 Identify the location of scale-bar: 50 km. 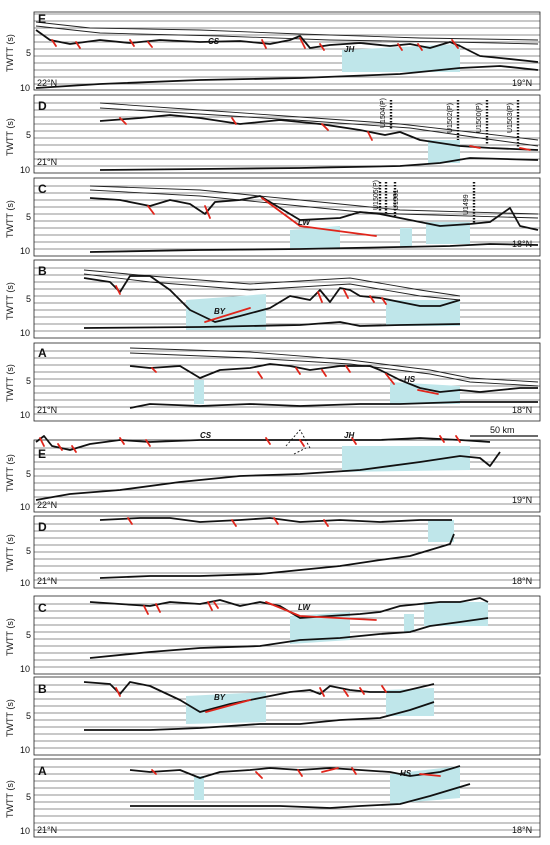
(504, 431).